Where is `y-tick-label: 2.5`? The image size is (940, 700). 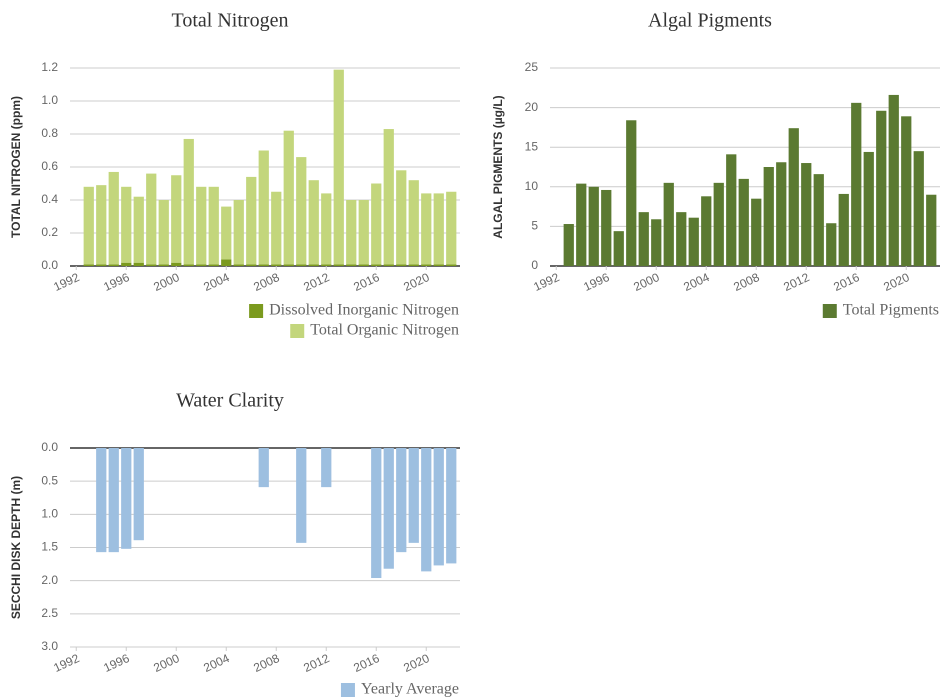 y-tick-label: 2.5 is located at coordinates (49, 613).